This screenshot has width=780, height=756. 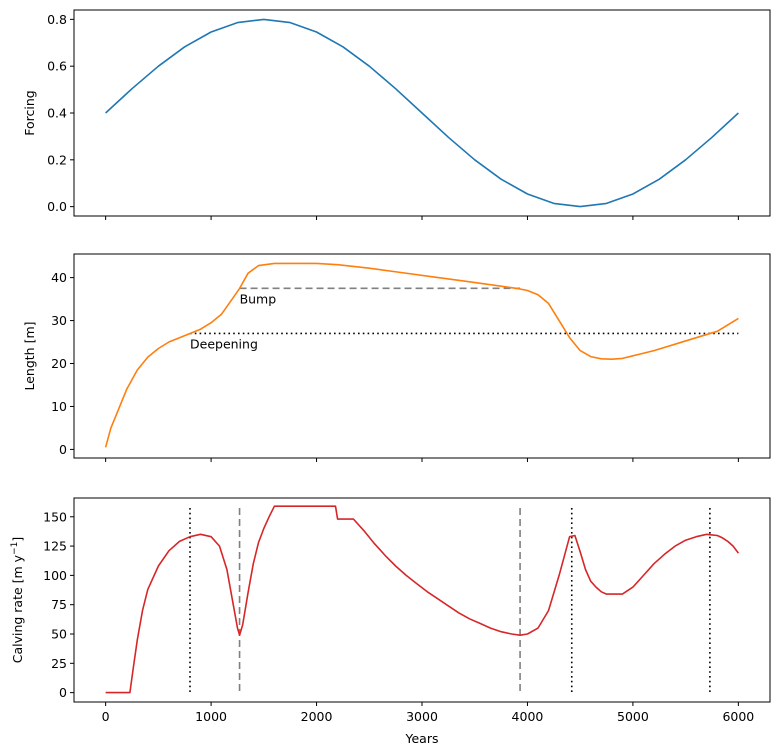 I want to click on calving-xtick-label-5: 5000, so click(x=633, y=716).